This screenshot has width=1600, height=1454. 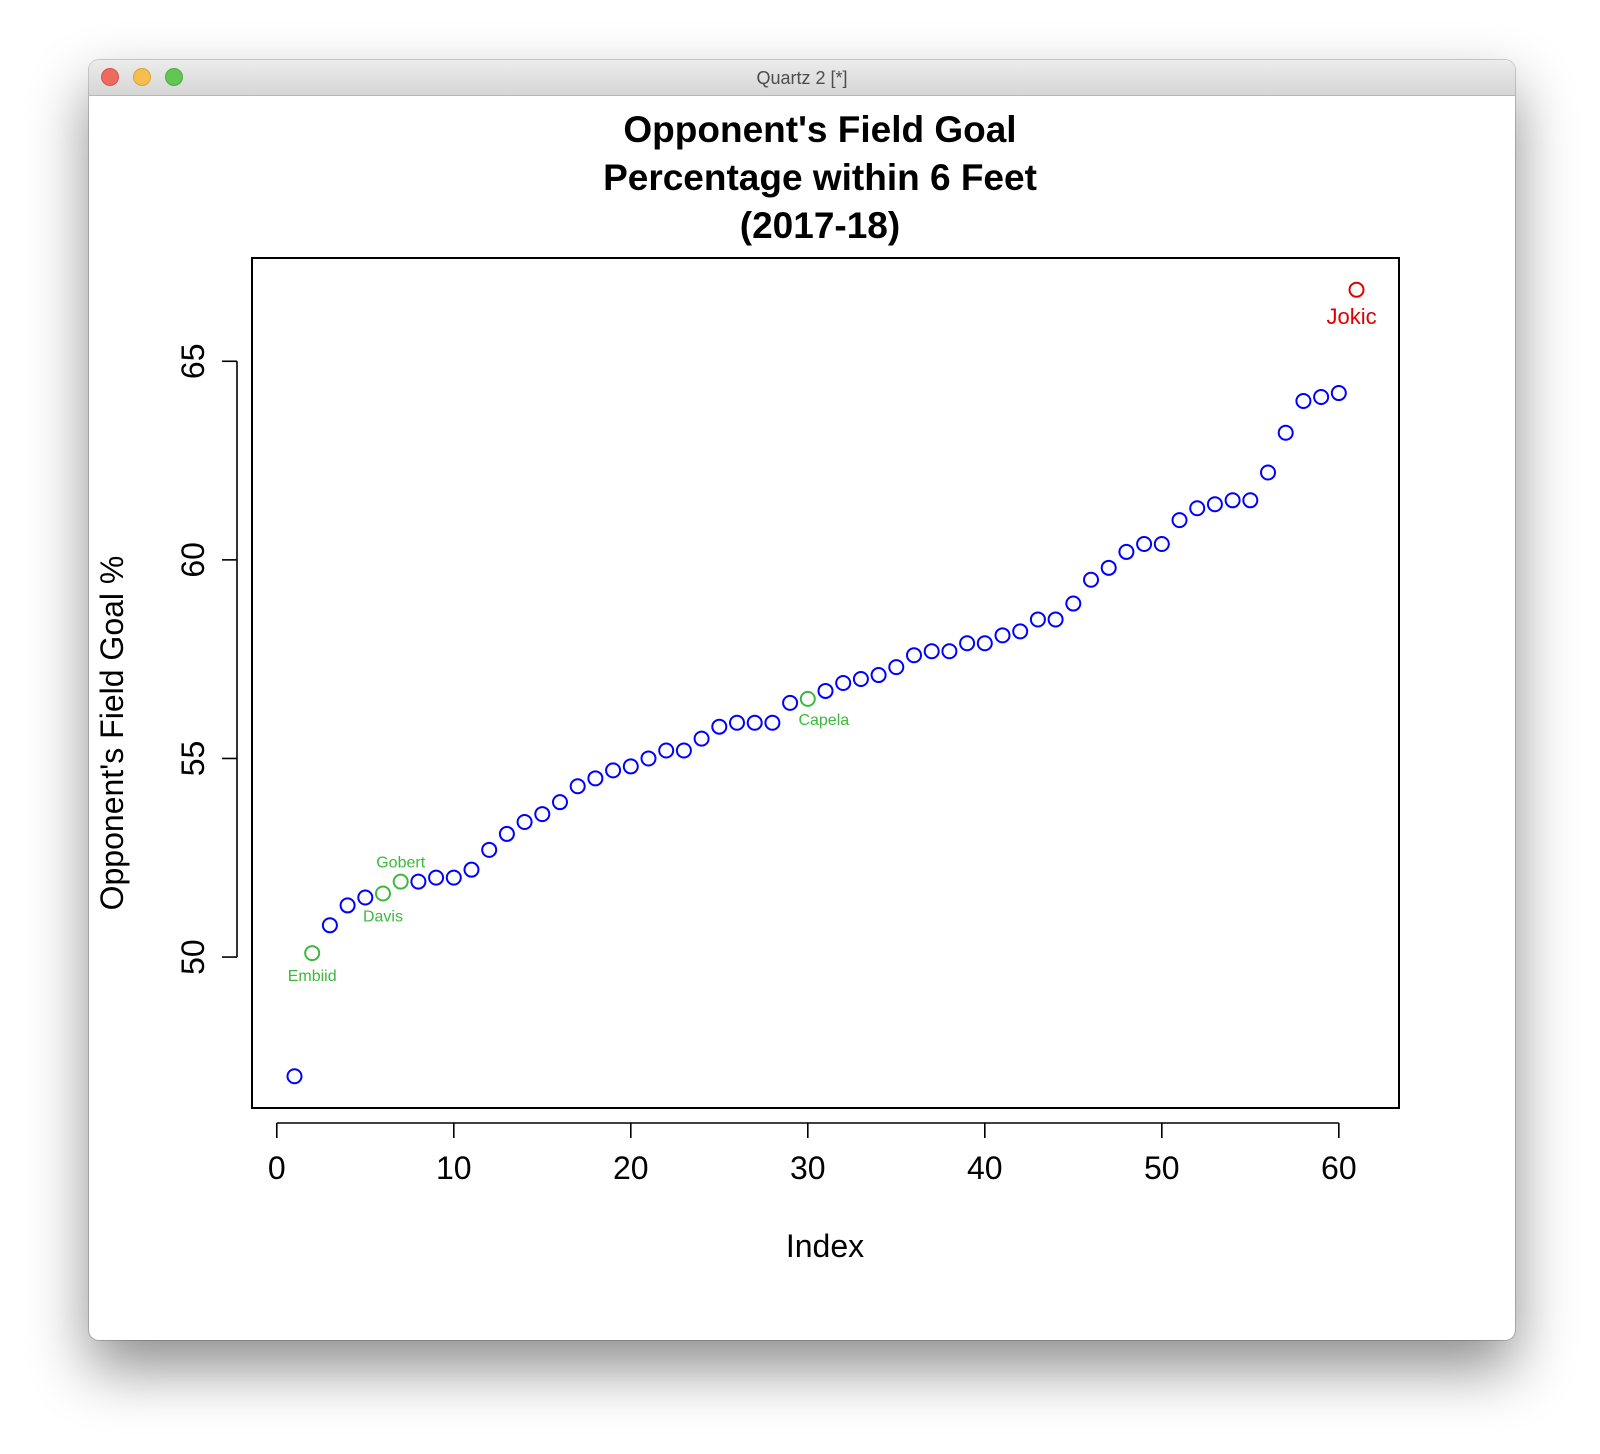 I want to click on zoom-button, so click(x=174, y=77).